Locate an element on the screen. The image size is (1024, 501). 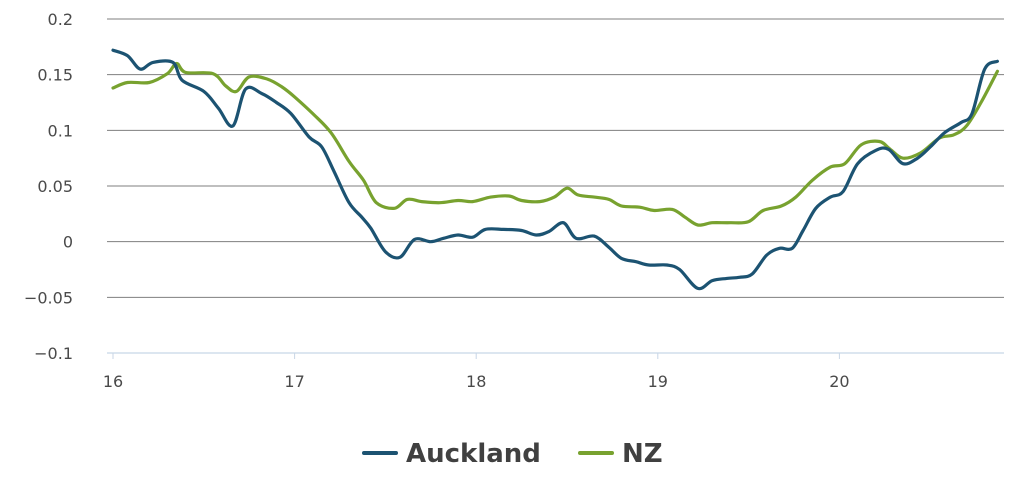
x-tick-label: 17 is located at coordinates (294, 381).